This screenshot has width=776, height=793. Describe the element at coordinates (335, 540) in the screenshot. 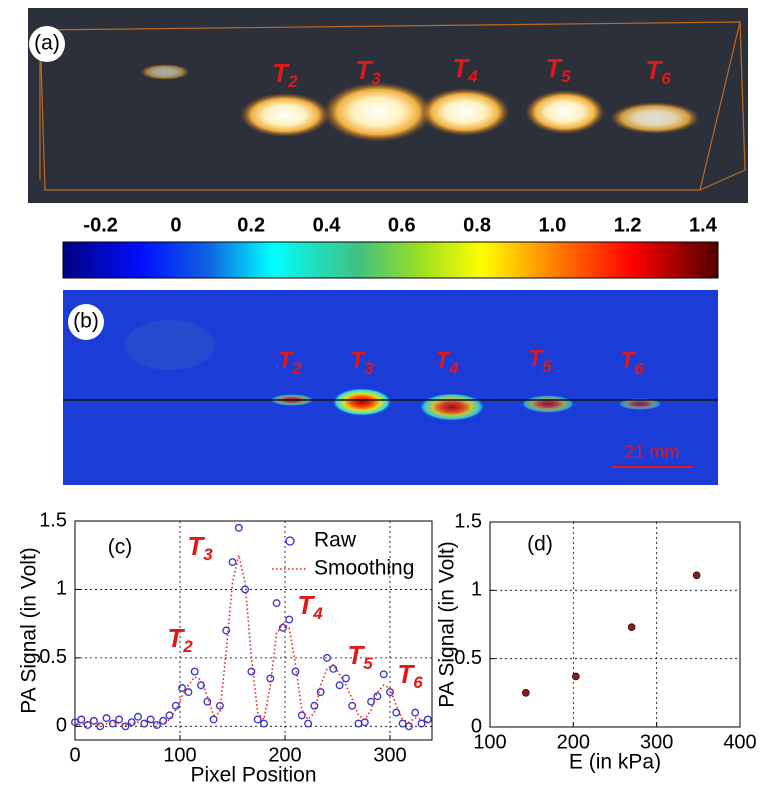

I see `legend-label: Raw` at that location.